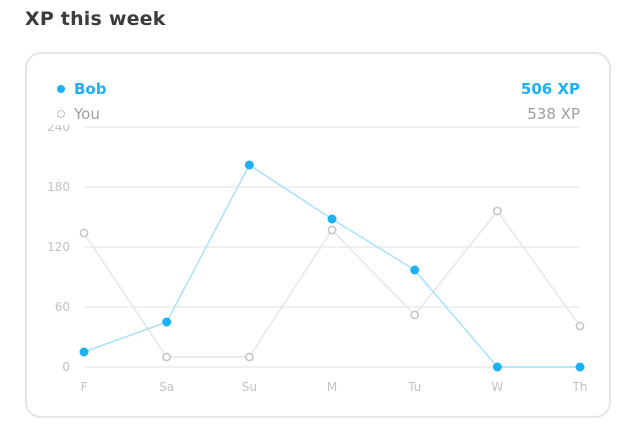  I want to click on legend-you-name: You, so click(87, 114).